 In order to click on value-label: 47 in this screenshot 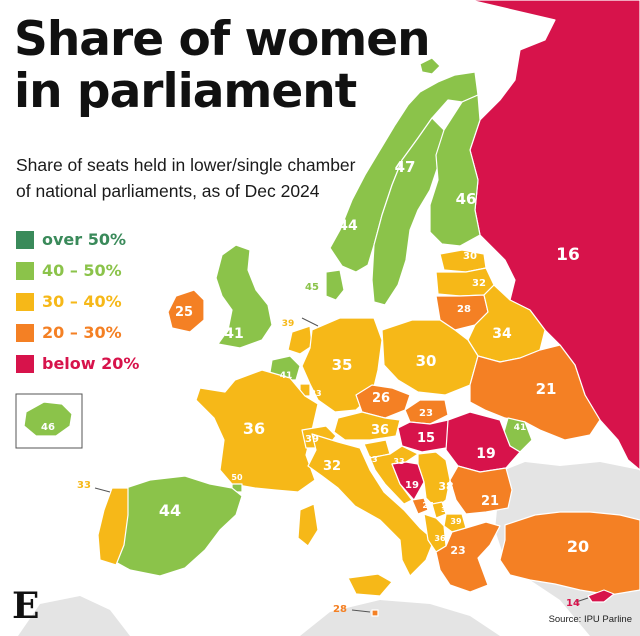, I will do `click(405, 167)`.